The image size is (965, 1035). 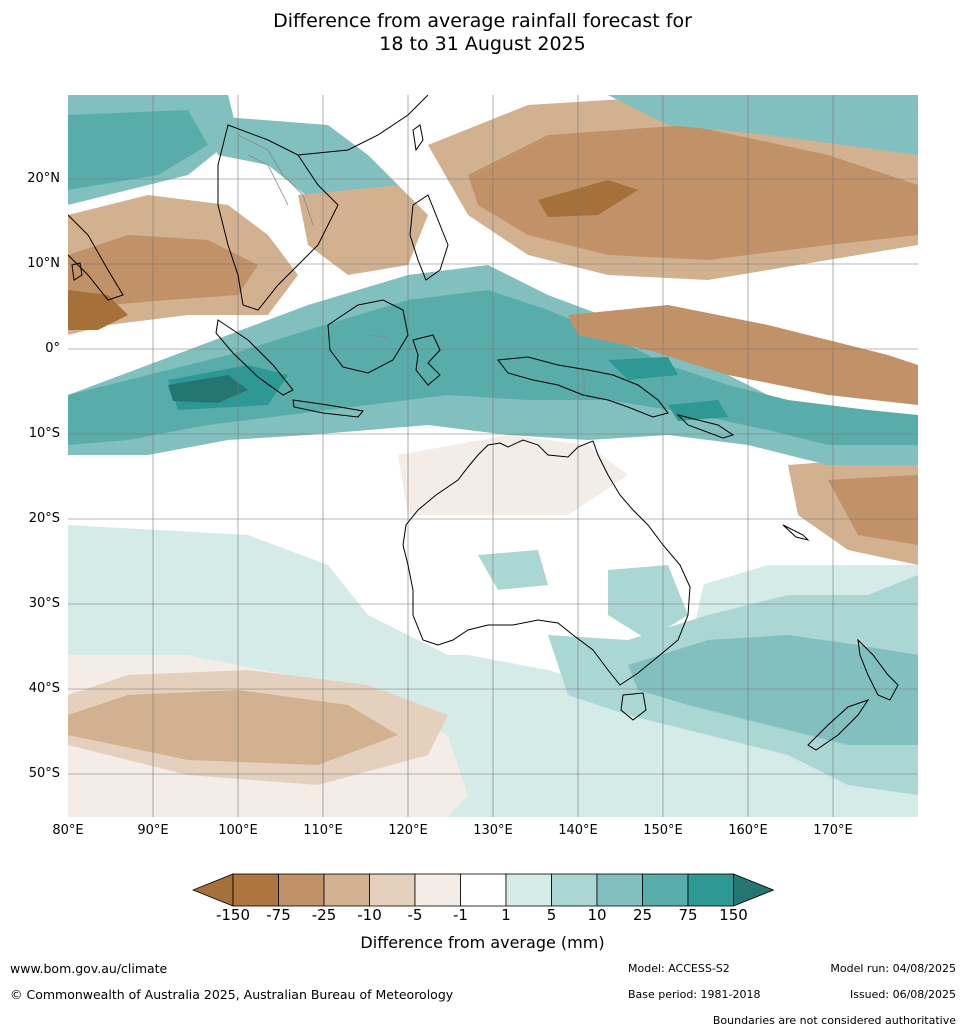 What do you see at coordinates (460, 915) in the screenshot?
I see `legend-tick-label: -1` at bounding box center [460, 915].